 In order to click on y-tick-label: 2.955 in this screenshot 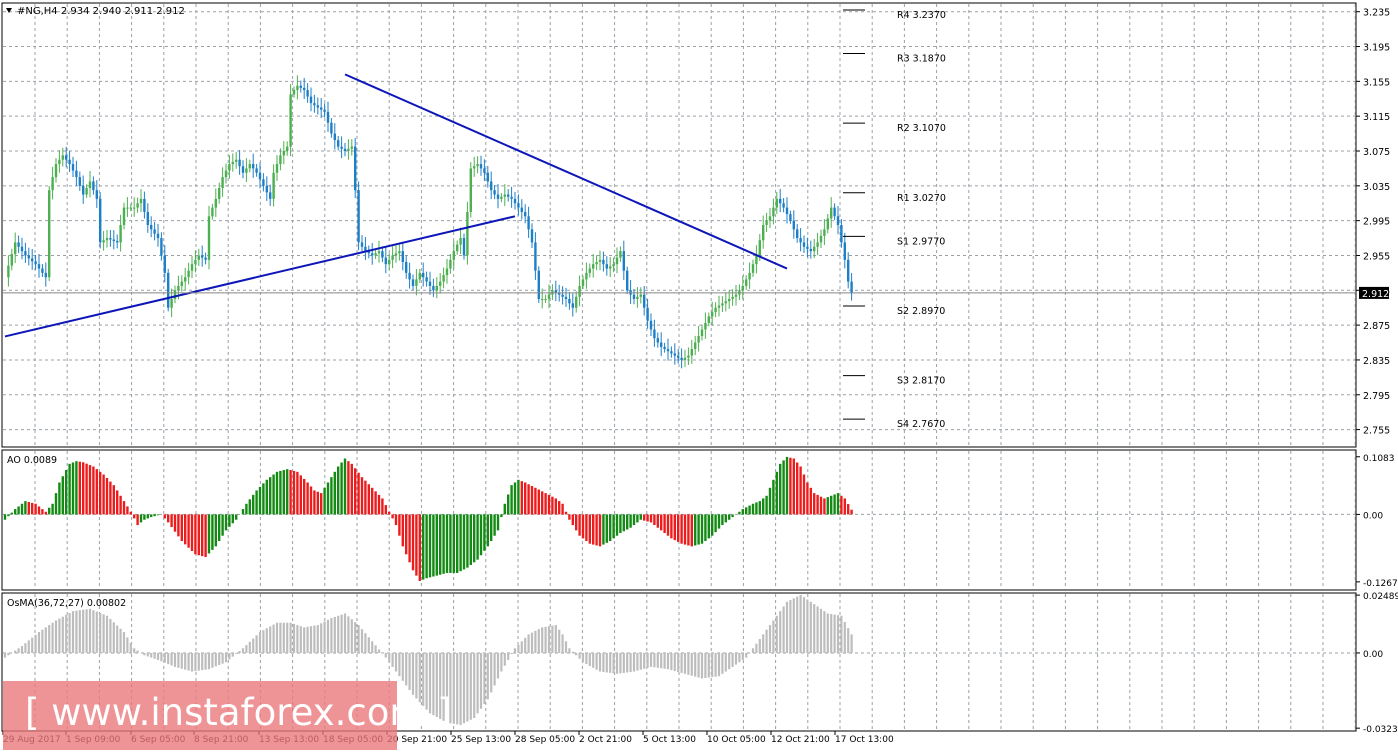, I will do `click(1376, 256)`.